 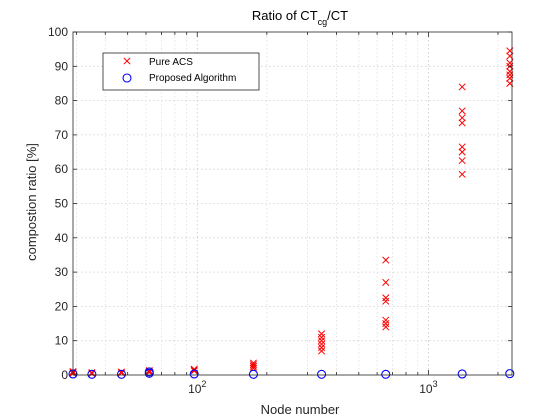 I want to click on y-tick-label: 30, so click(x=62, y=272).